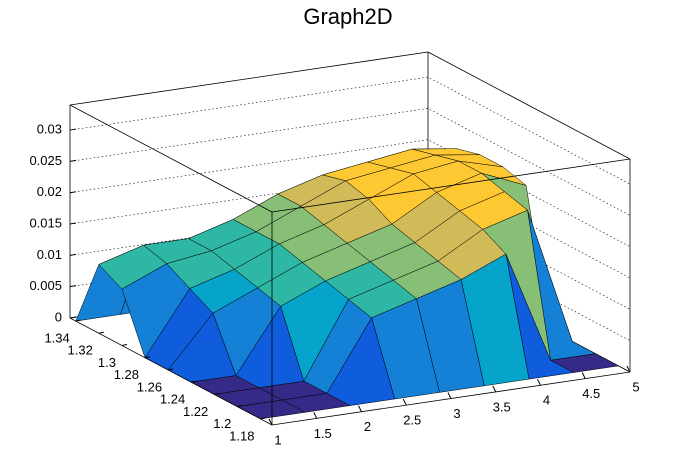  Describe the element at coordinates (126, 374) in the screenshot. I see `y-tick-label: 1.28` at that location.